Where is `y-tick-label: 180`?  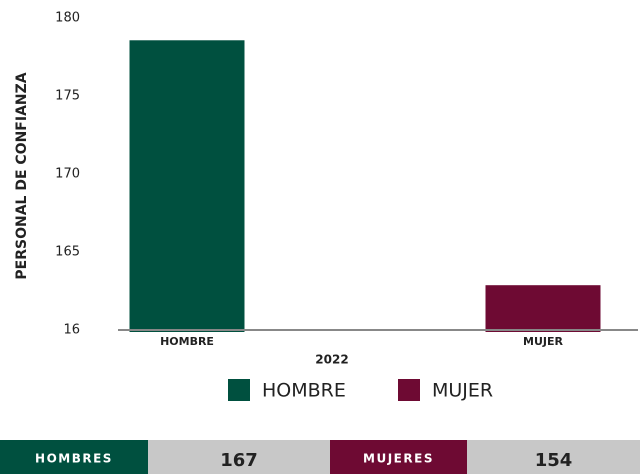 y-tick-label: 180 is located at coordinates (67, 18).